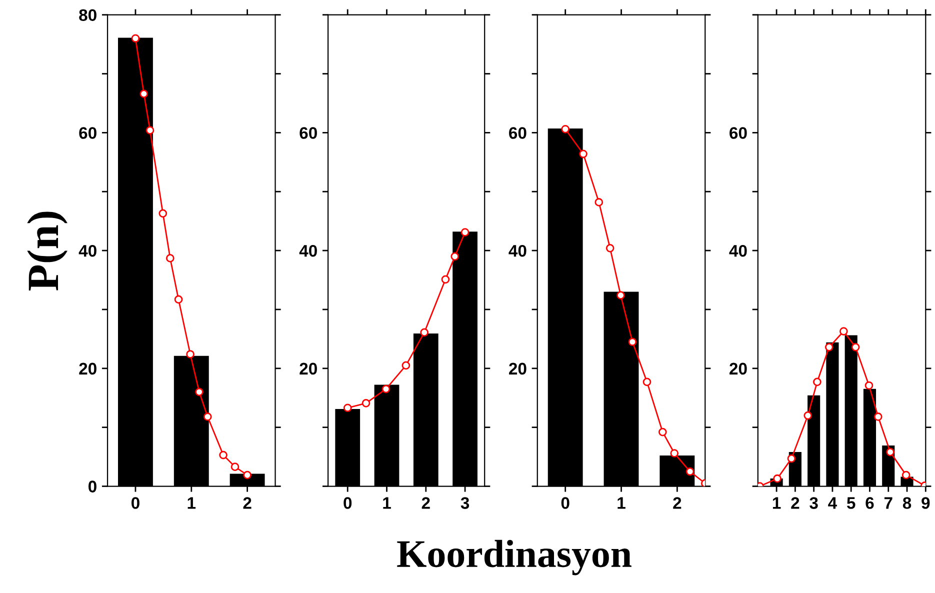 This screenshot has height=593, width=935. What do you see at coordinates (514, 558) in the screenshot?
I see `x-axis-title: Koordinasyon` at bounding box center [514, 558].